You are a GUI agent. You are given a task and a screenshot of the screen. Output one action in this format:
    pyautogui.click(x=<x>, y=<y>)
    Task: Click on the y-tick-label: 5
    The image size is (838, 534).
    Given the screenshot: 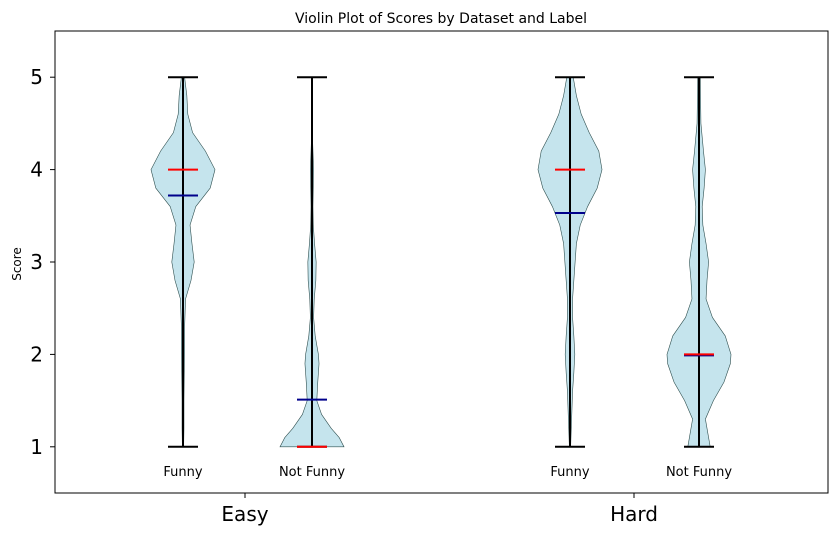 What is the action you would take?
    pyautogui.click(x=36, y=77)
    